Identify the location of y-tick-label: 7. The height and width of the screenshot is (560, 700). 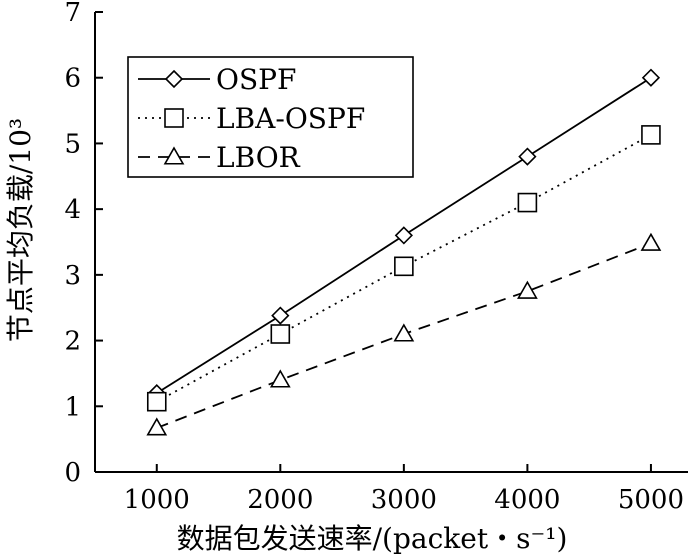
(72, 14).